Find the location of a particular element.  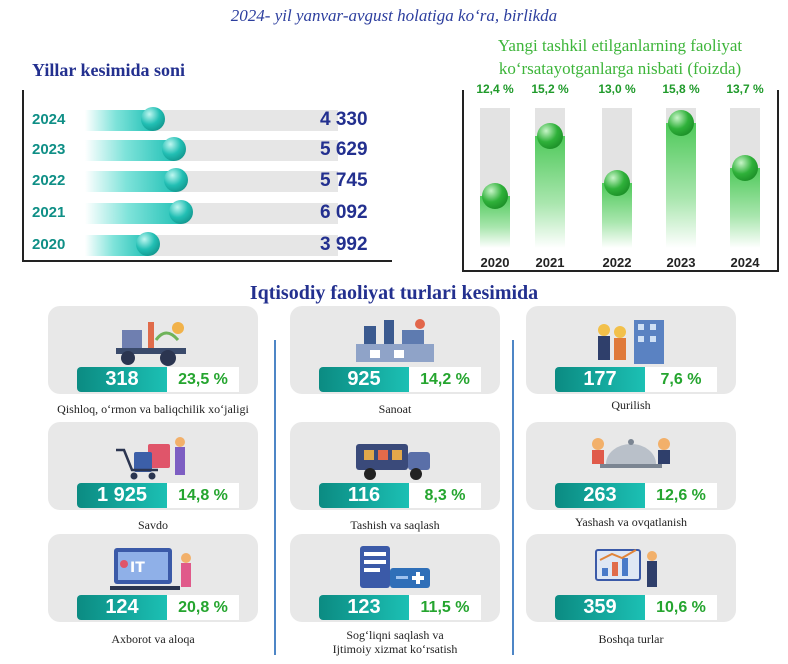

sector-count: 1 925 is located at coordinates (122, 495).